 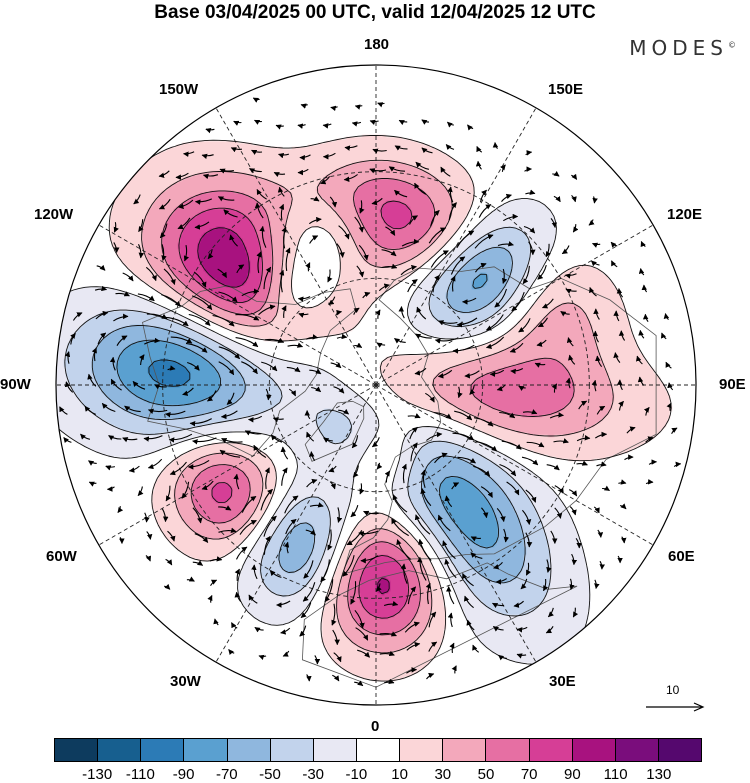 I want to click on colorbar-tick-label: -110, so click(x=140, y=774).